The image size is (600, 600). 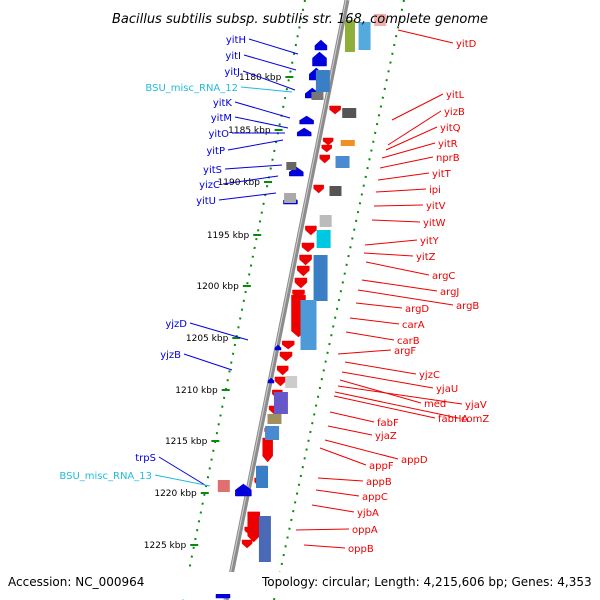 What do you see at coordinates (209, 185) in the screenshot?
I see `minus-gene-label: yizC` at bounding box center [209, 185].